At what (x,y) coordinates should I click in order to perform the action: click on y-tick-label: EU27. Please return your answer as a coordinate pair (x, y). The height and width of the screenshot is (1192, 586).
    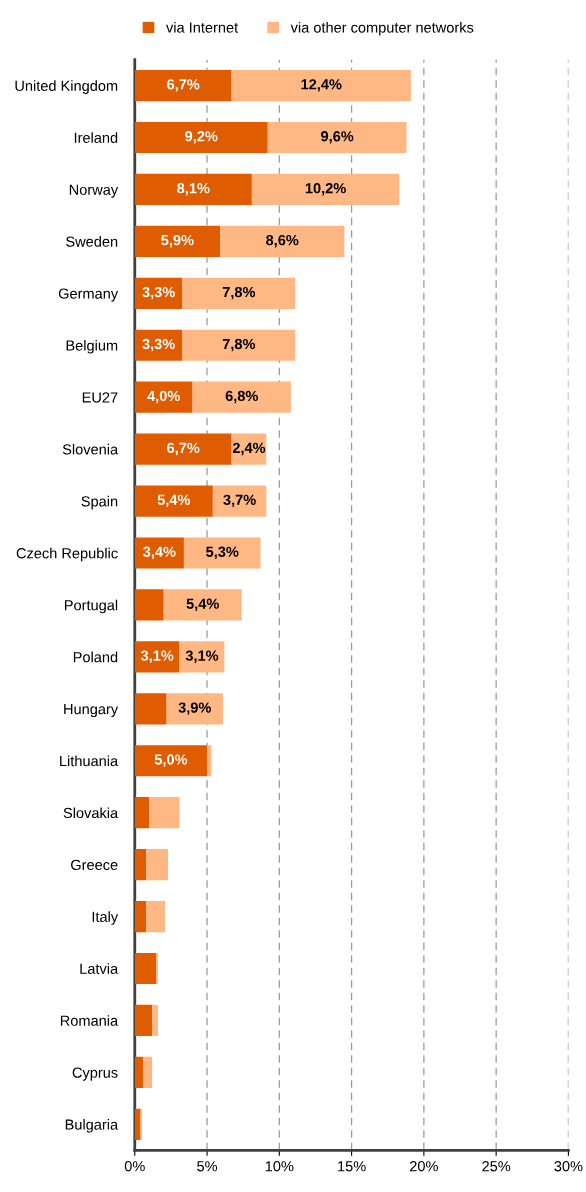
    Looking at the image, I should click on (100, 397).